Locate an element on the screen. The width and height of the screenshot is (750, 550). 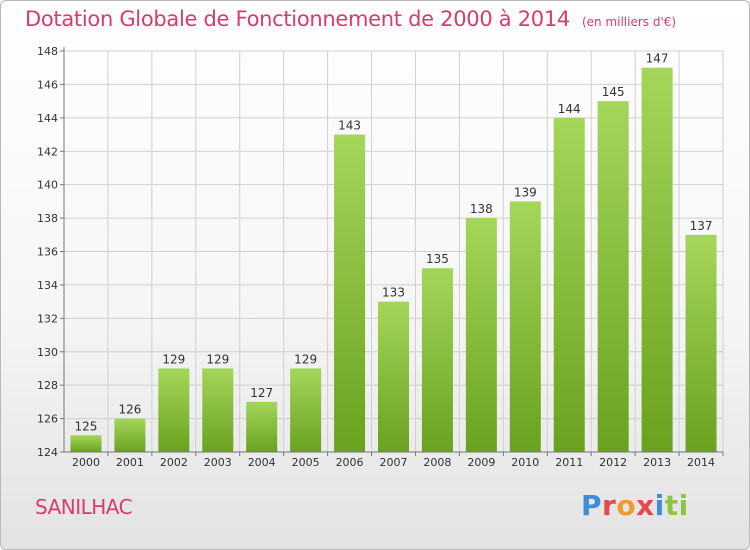
proxiti-logo: Proxiti is located at coordinates (635, 505).